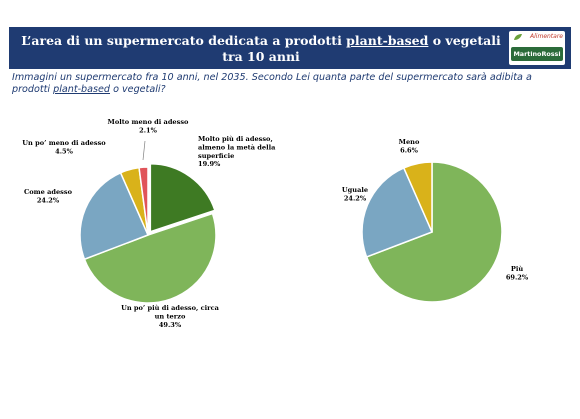  What do you see at coordinates (261, 56) in the screenshot?
I see `title-line2: tra 10 anni` at bounding box center [261, 56].